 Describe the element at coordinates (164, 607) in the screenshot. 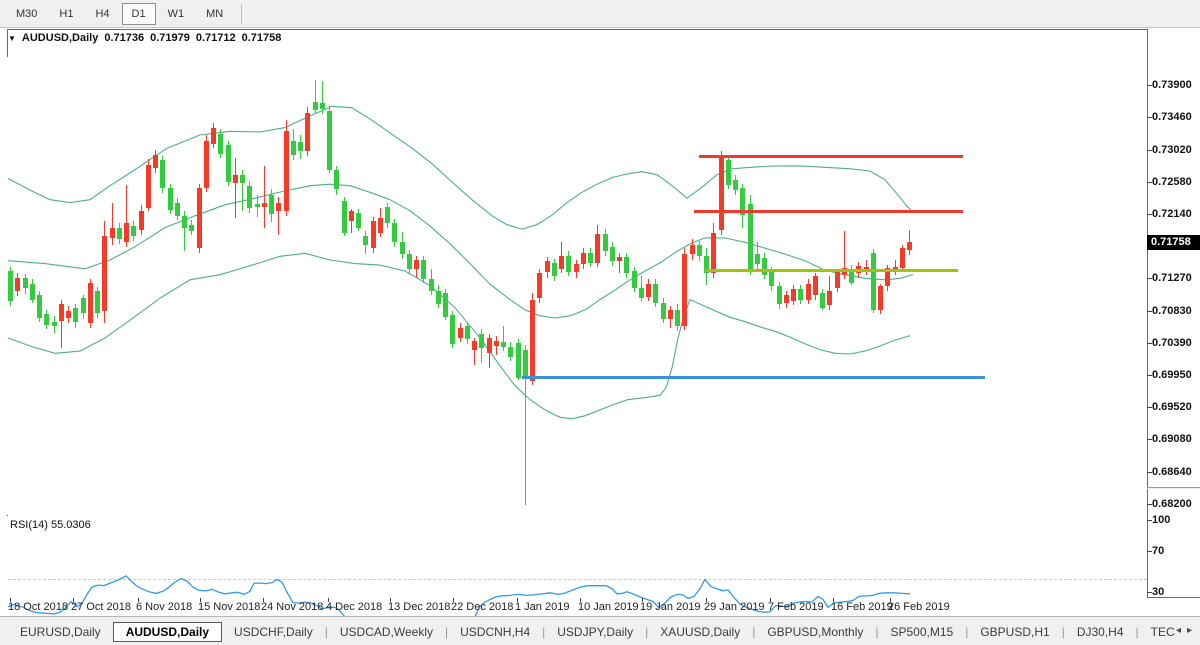

I see `date-label: 6 Nov 2018` at that location.